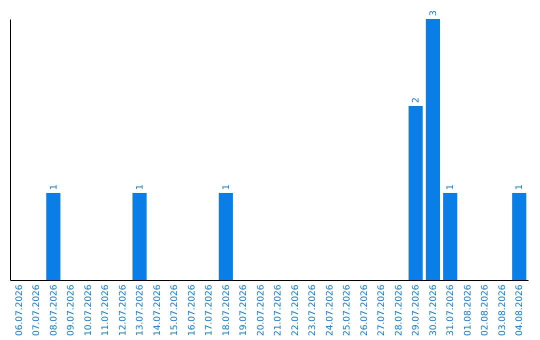  What do you see at coordinates (106, 310) in the screenshot?
I see `x-tick-label: 11.07.2026` at bounding box center [106, 310].